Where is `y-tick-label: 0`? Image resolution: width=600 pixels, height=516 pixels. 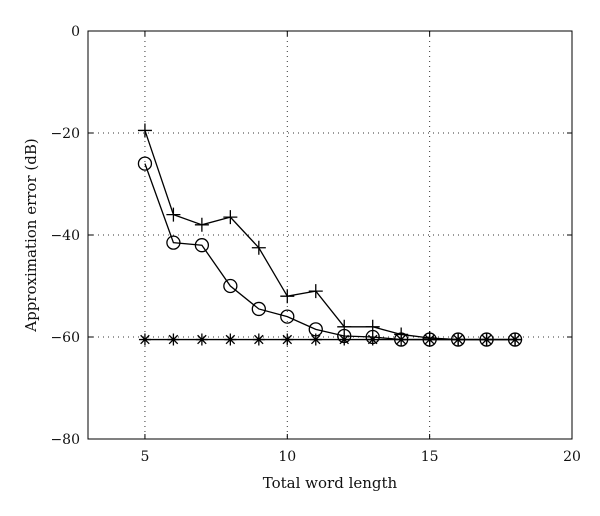 y-tick-label: 0 is located at coordinates (75, 32).